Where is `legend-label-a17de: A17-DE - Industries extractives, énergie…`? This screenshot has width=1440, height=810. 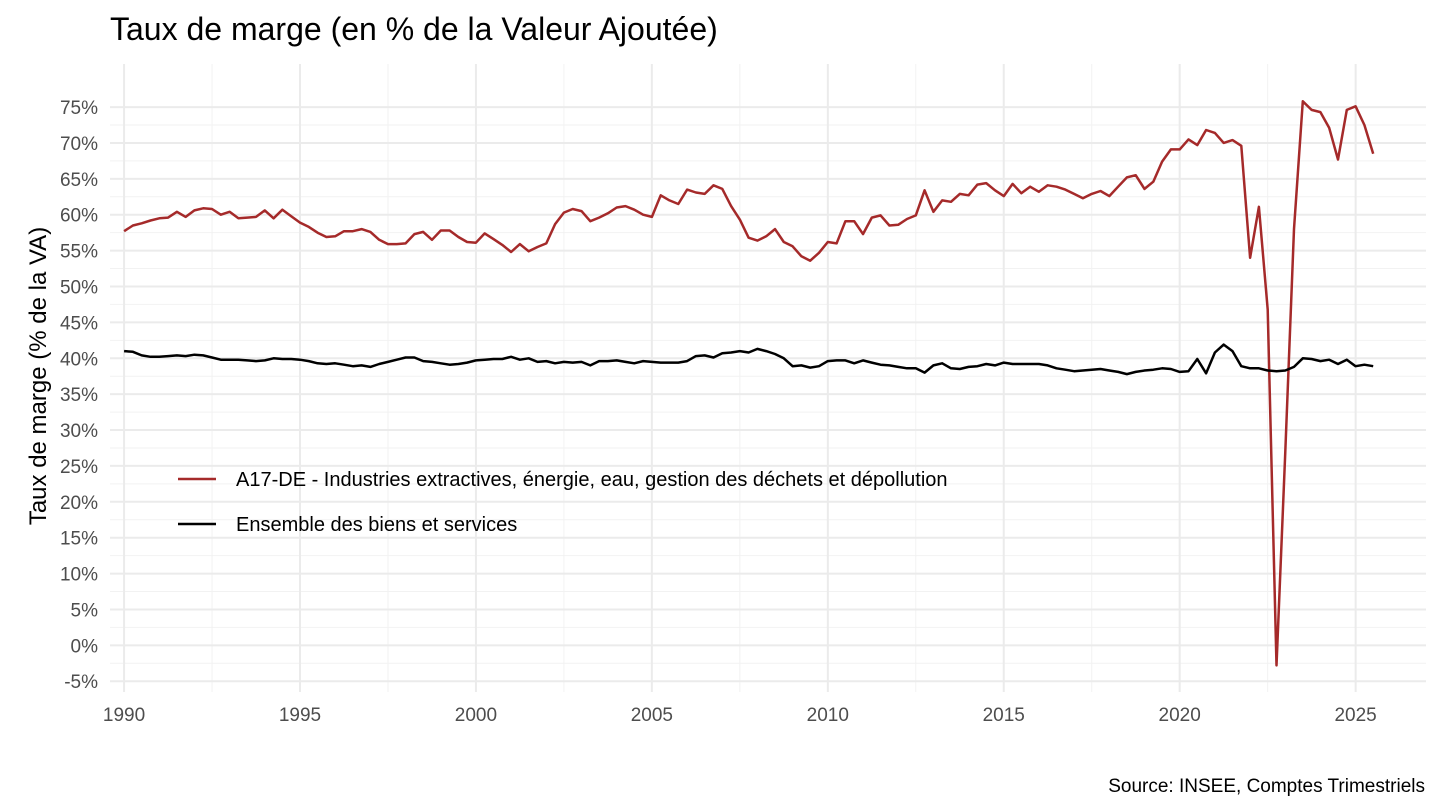
legend-label-a17de: A17-DE - Industries extractives, énergie… is located at coordinates (592, 480).